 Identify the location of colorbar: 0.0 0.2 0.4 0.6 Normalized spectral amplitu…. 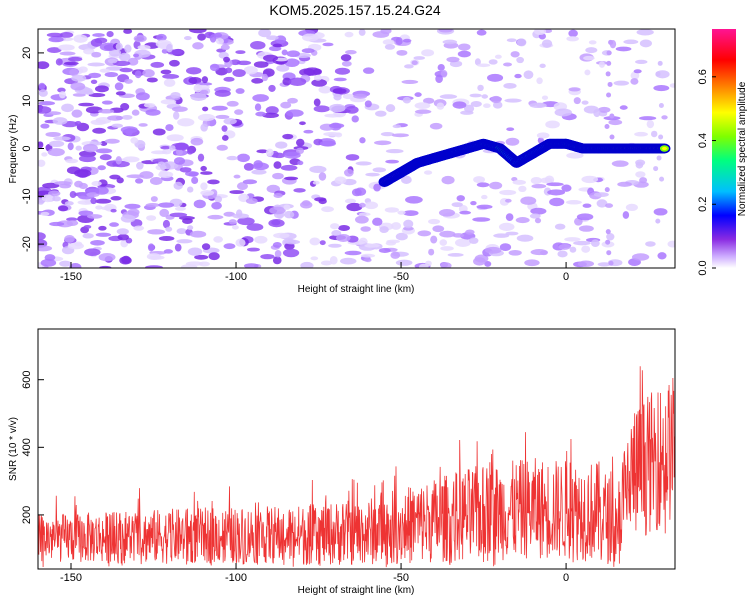
(722, 152).